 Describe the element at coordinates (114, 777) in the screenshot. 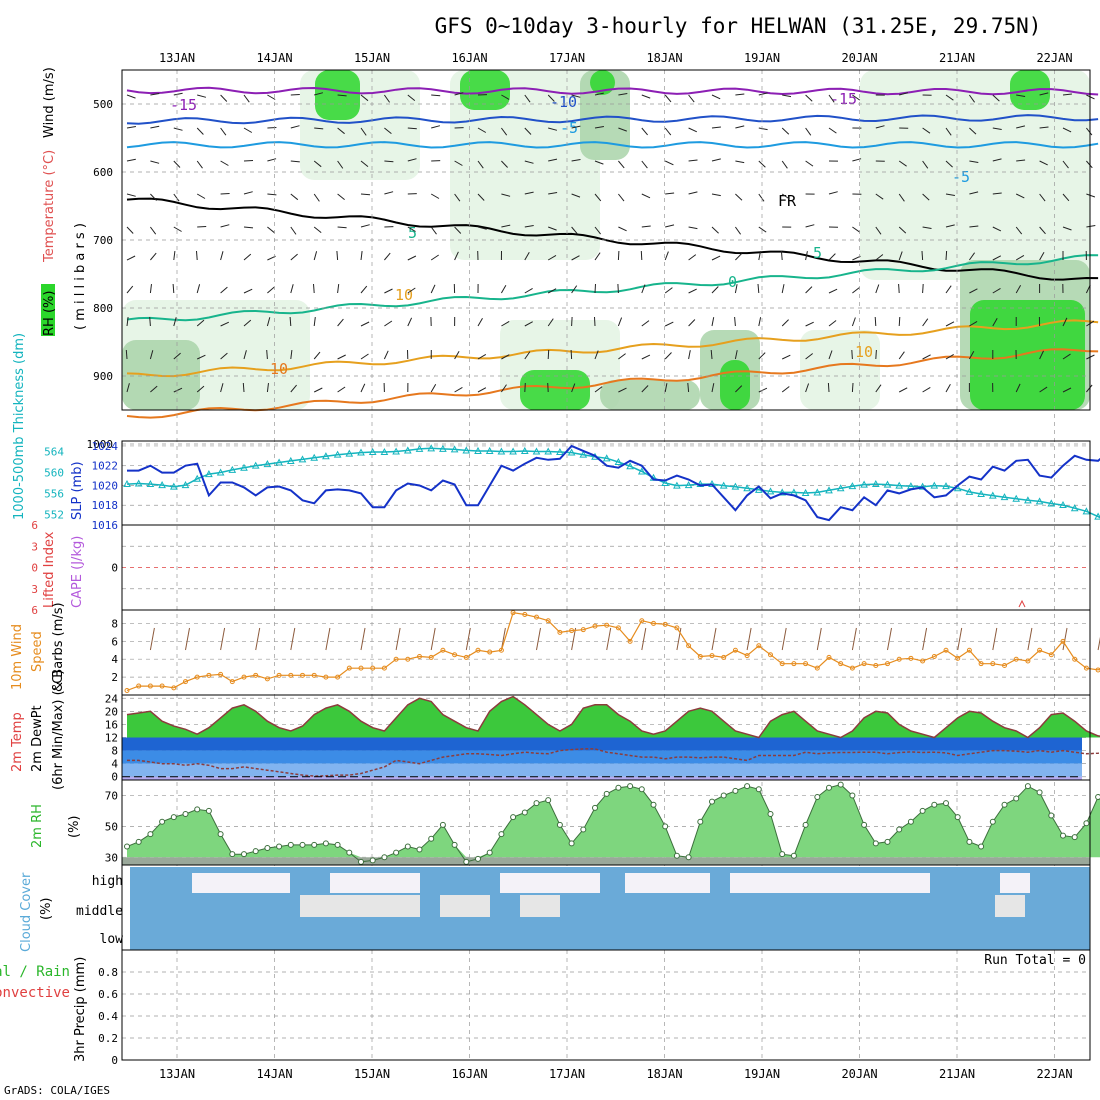

I see `temp-ytick-0: 0` at that location.